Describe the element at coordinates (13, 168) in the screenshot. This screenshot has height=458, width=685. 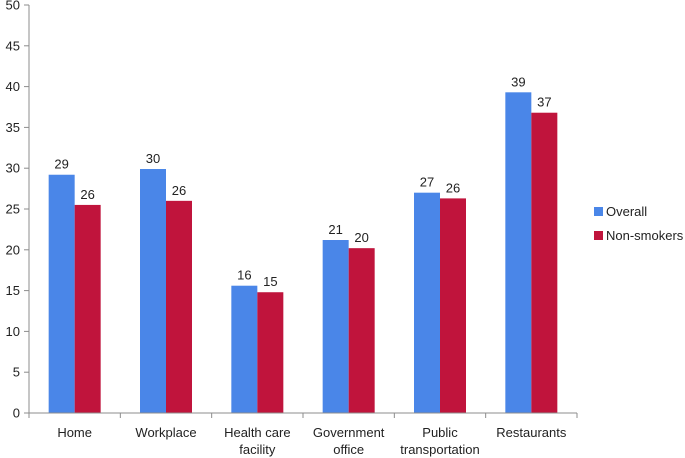
I see `y-tick-label: 30` at that location.